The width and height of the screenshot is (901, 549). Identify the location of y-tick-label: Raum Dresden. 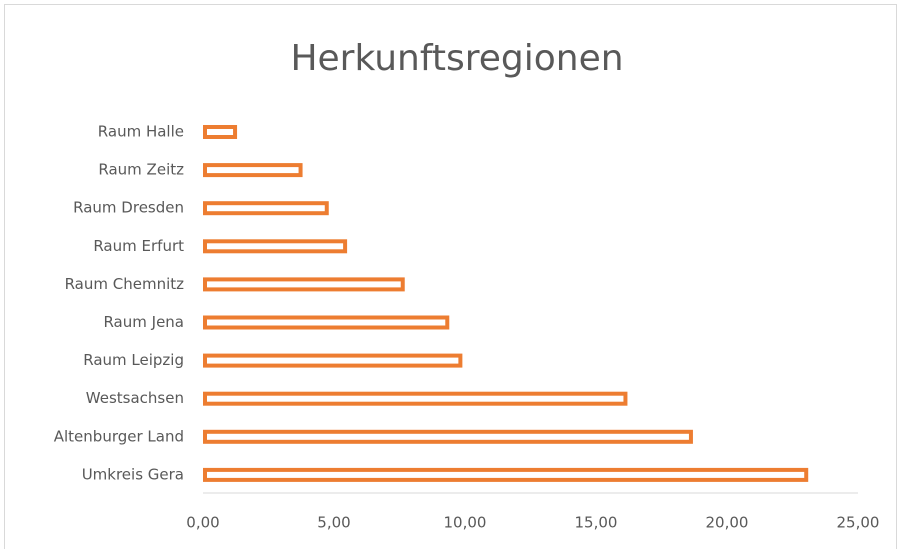
(128, 208).